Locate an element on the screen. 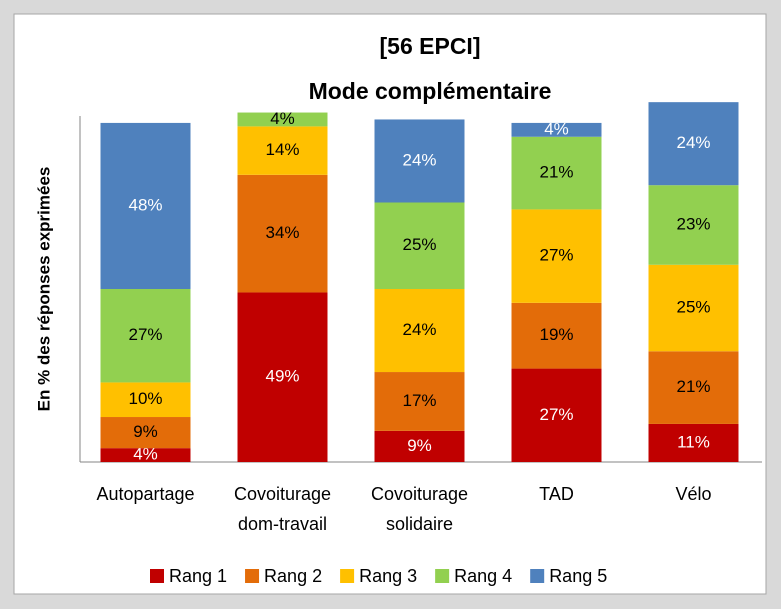 The image size is (781, 609). data-label: 17% is located at coordinates (419, 400).